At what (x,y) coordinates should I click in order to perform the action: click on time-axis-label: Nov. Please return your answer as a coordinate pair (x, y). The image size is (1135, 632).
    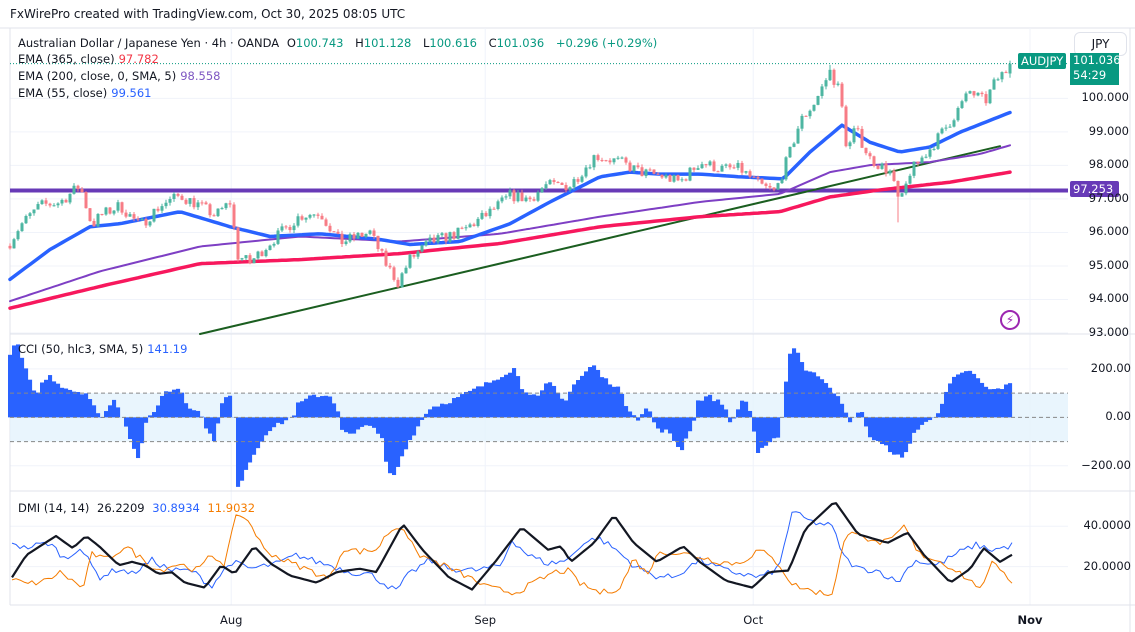
    Looking at the image, I should click on (1030, 620).